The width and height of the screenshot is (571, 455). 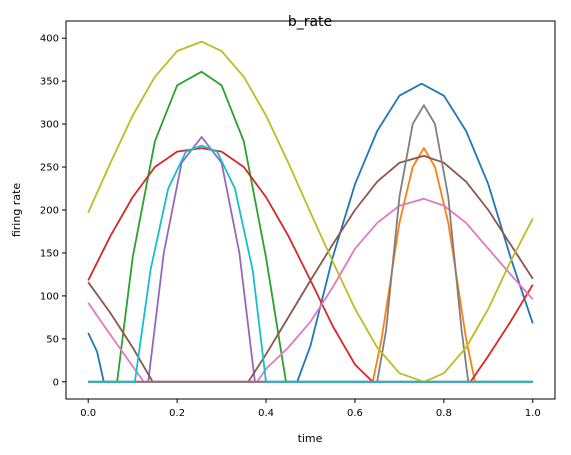 I want to click on x-tick-label: 1.0, so click(x=533, y=413).